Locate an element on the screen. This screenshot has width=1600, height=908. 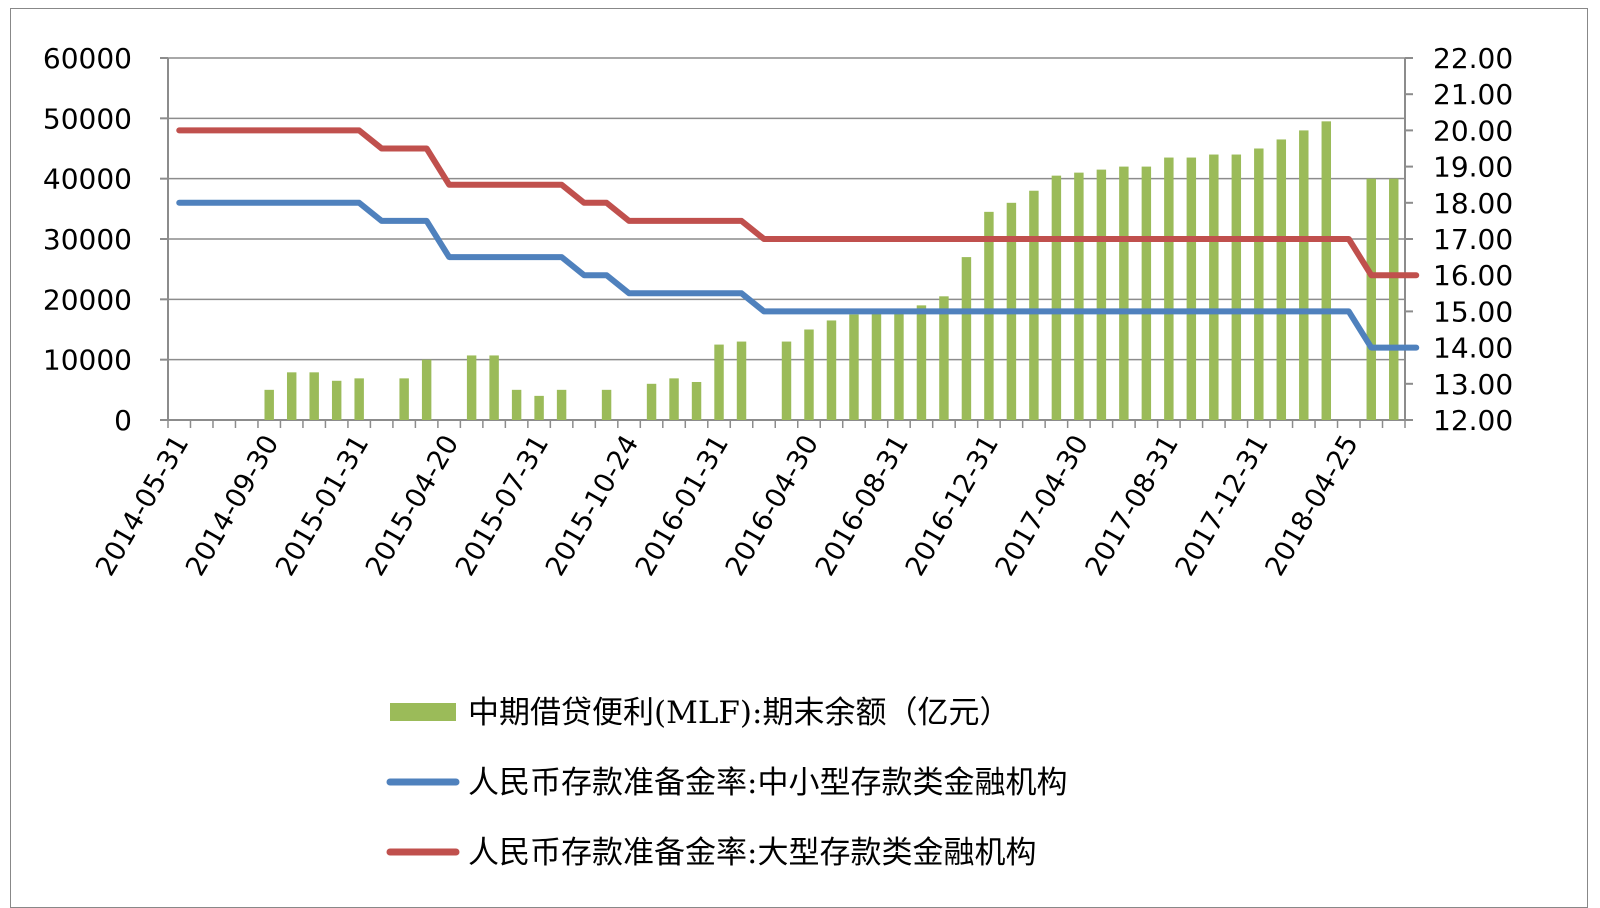
left-tick-label: 50000 is located at coordinates (87, 118).